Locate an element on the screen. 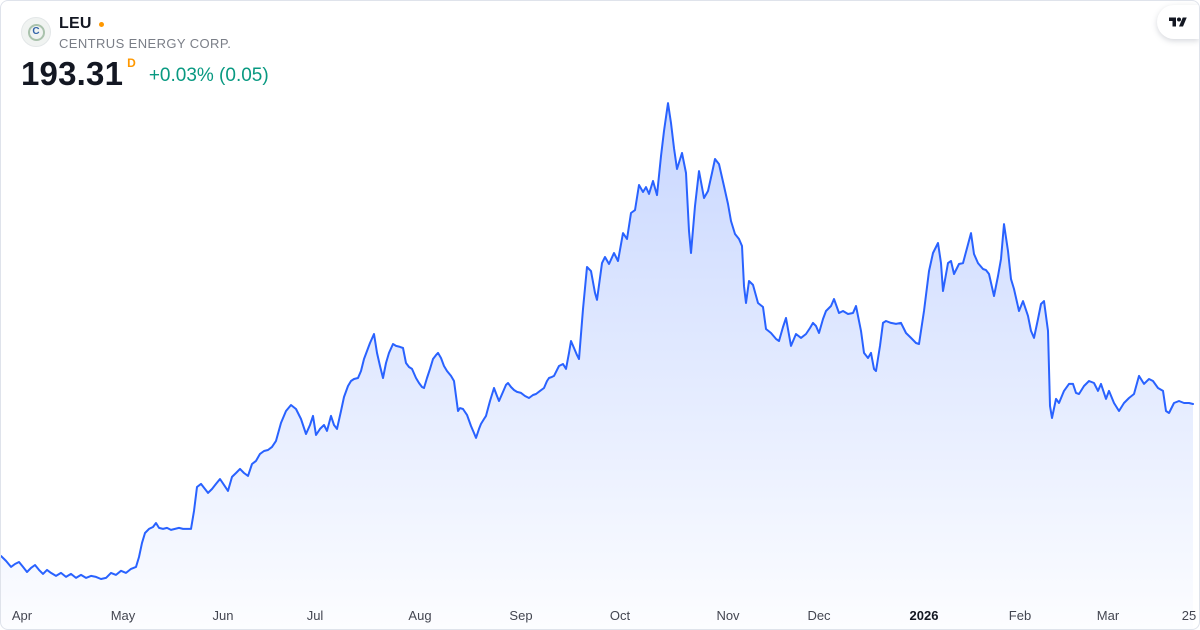 This screenshot has width=1200, height=630. x-axis-label: 25 is located at coordinates (1189, 615).